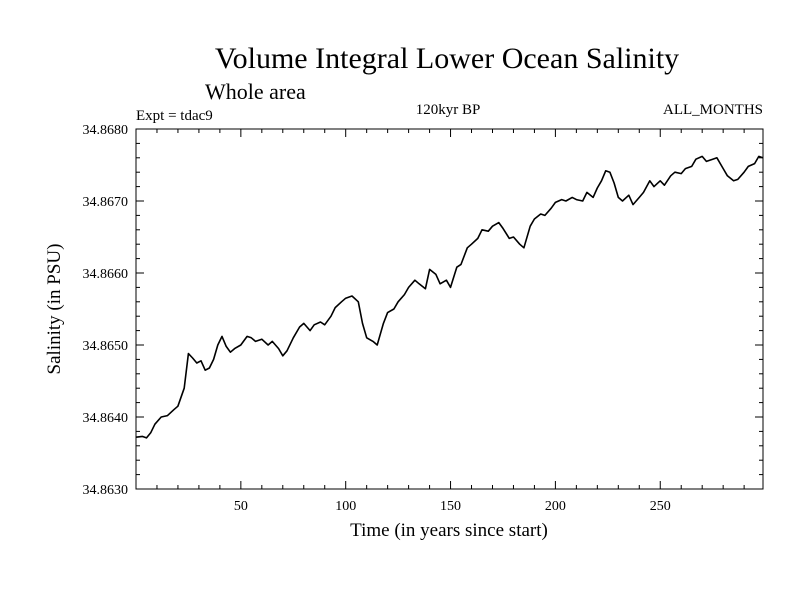  I want to click on annotation-period: 120kyr BP, so click(448, 110).